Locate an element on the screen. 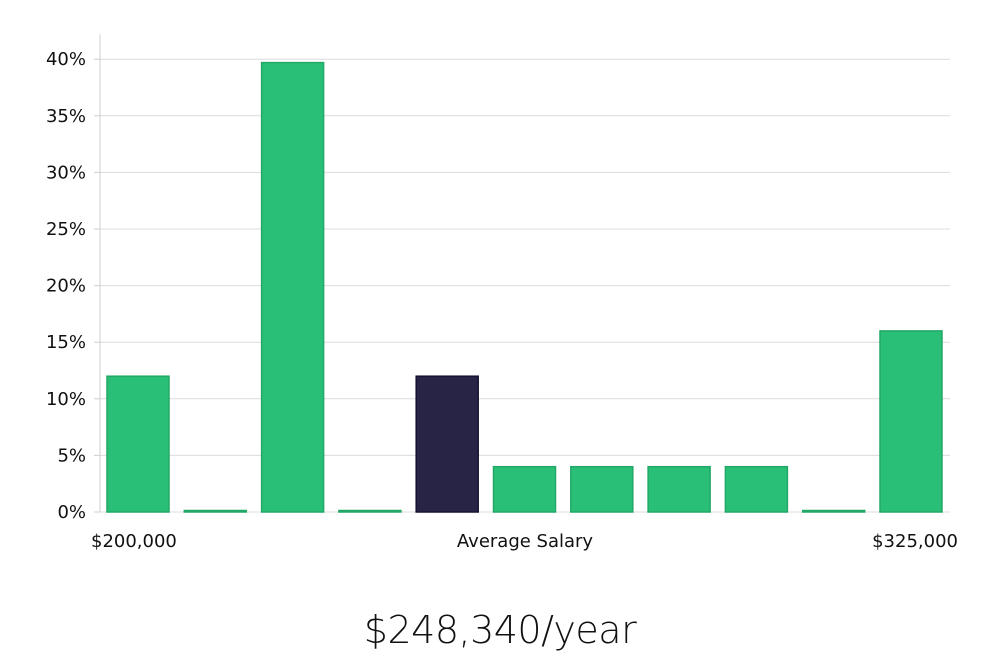  x-label-center: Average Salary is located at coordinates (525, 541).